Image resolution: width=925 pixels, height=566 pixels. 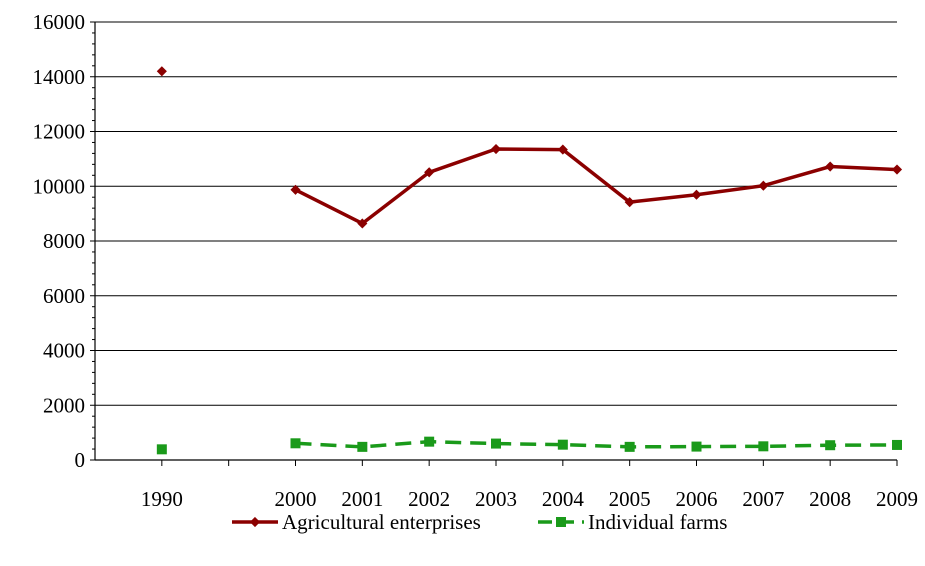 I want to click on y-tick-label: 4000, so click(x=64, y=351).